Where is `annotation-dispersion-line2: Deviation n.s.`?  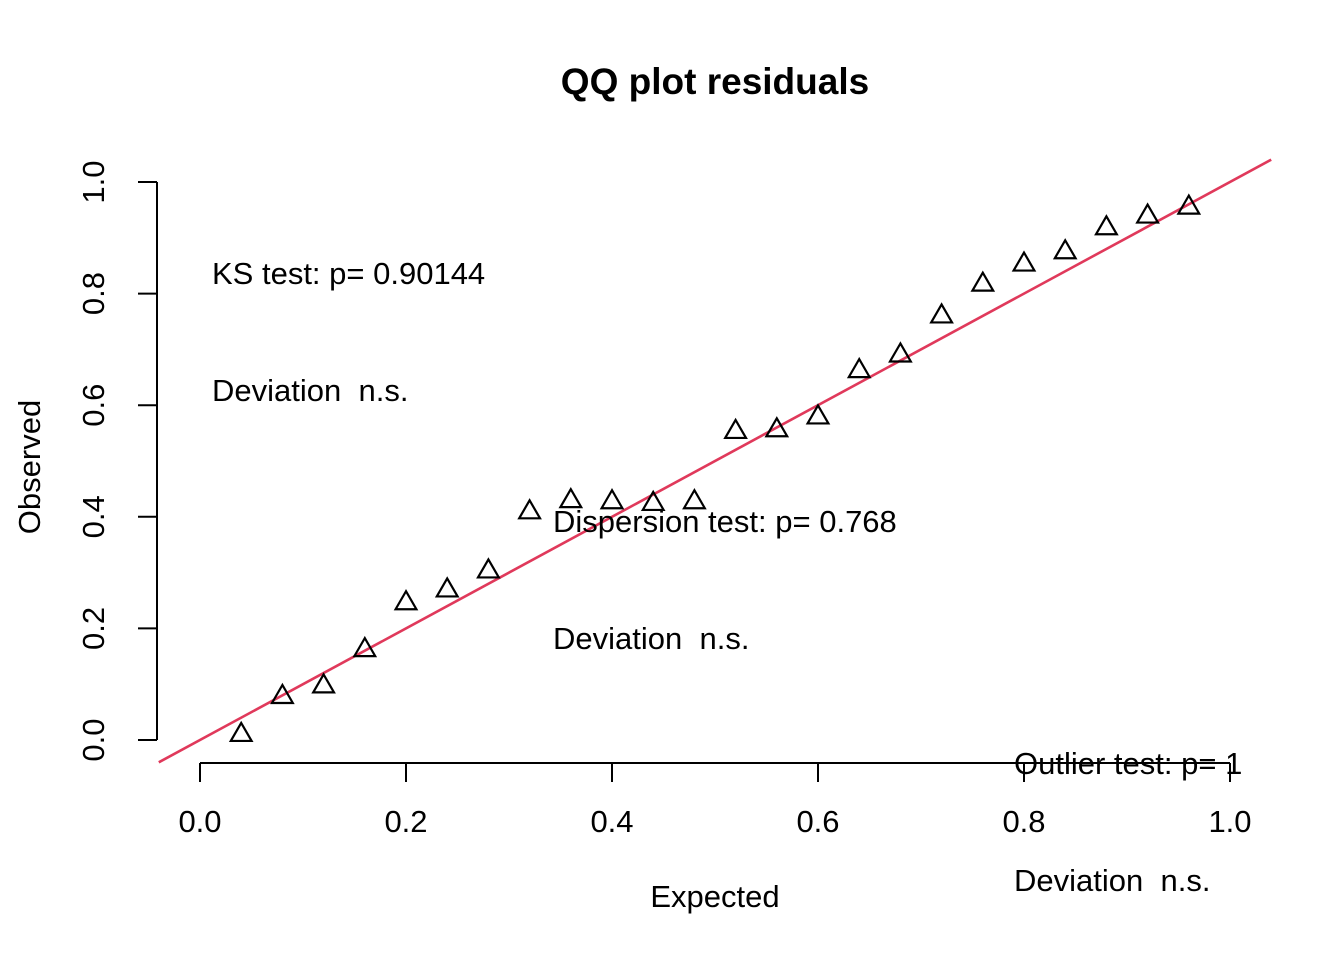 annotation-dispersion-line2: Deviation n.s. is located at coordinates (651, 638).